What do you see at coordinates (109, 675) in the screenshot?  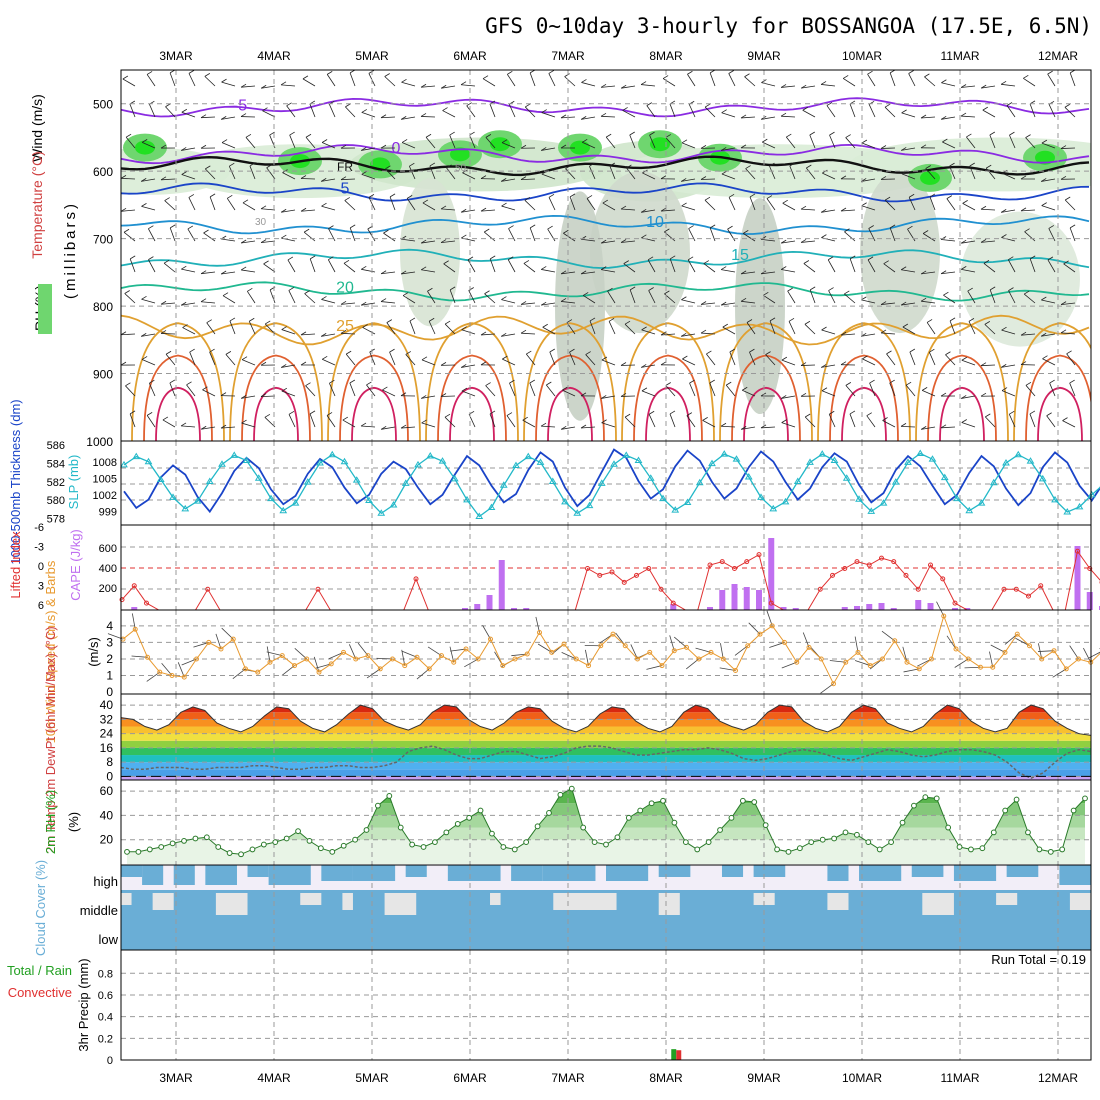 I see `wind-tick-label: 1` at bounding box center [109, 675].